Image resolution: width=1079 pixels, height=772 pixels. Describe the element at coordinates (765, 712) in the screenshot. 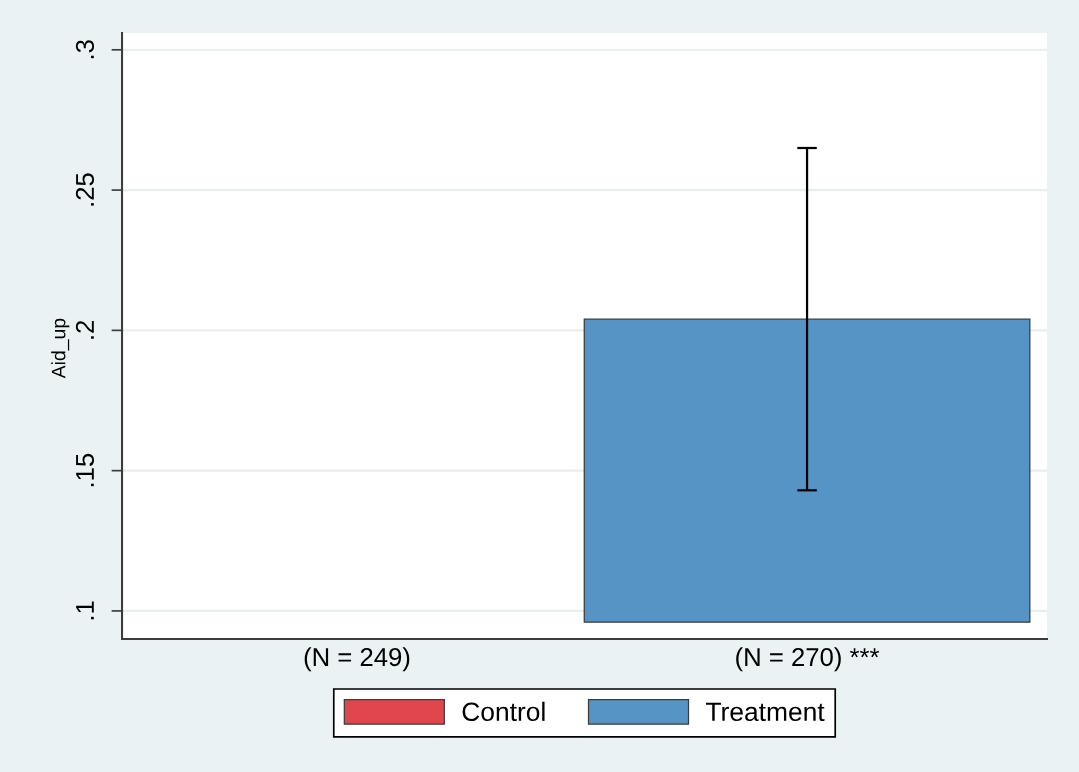

I see `legend-label: Treatment` at that location.